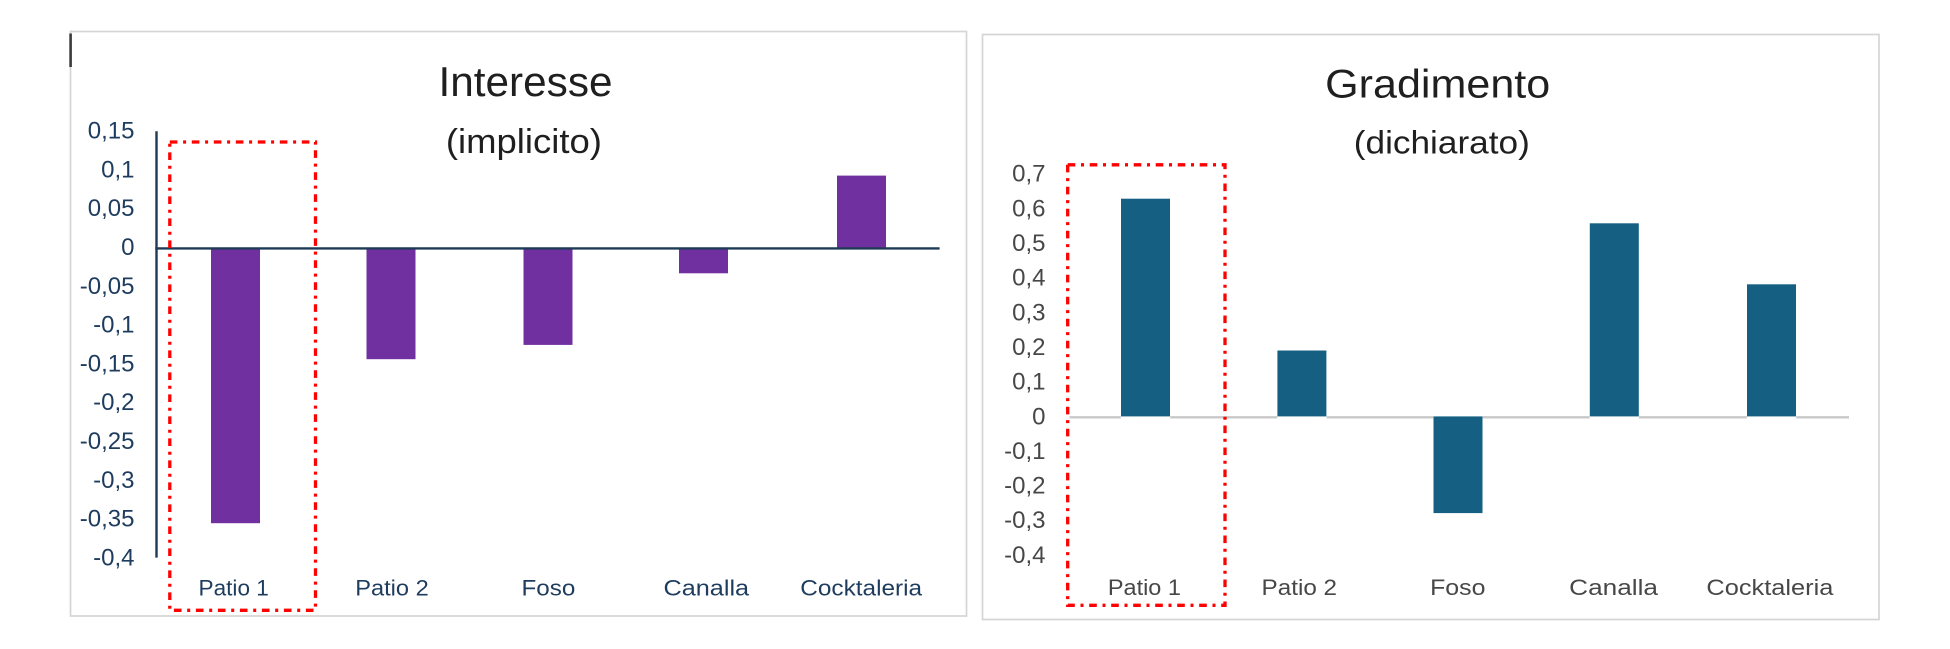 The width and height of the screenshot is (1950, 649). Describe the element at coordinates (1028, 312) in the screenshot. I see `svg-text: 0,3` at that location.